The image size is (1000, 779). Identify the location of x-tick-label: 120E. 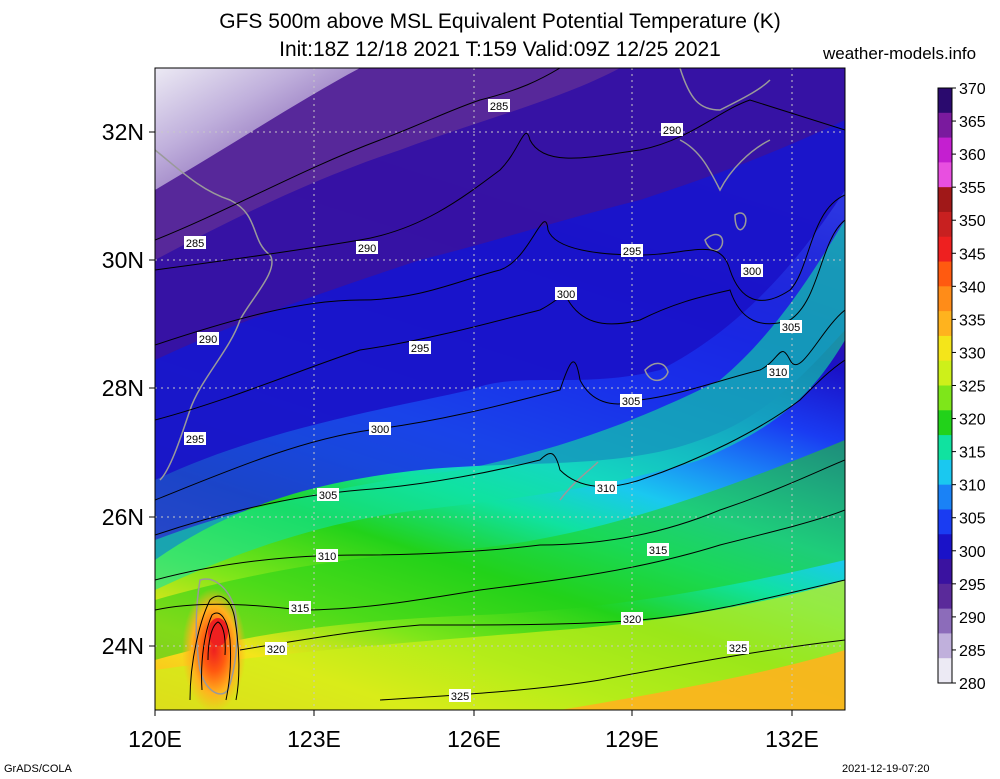
(155, 739).